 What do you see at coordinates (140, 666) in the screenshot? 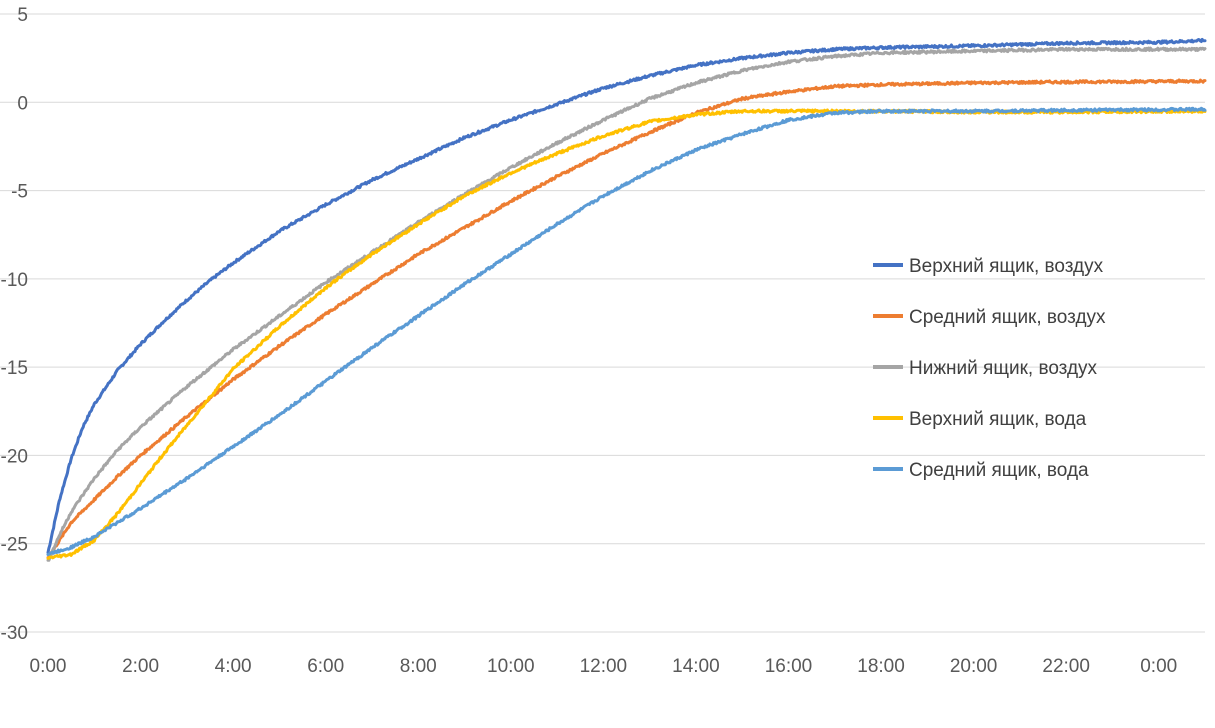
I see `x-tick-label: 2:00` at bounding box center [140, 666].